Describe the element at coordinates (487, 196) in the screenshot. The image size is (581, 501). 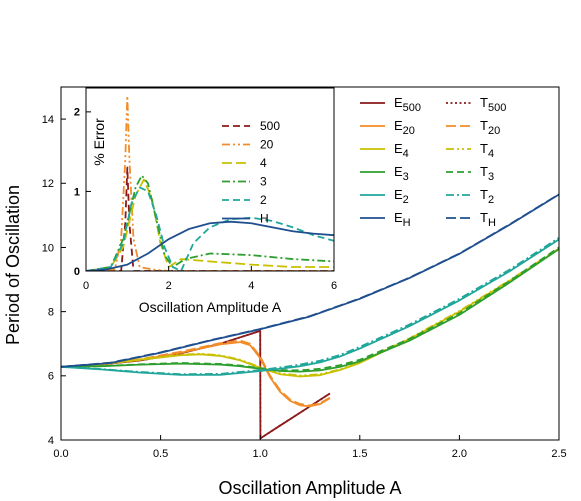
I see `legend-label-t2: T2` at that location.